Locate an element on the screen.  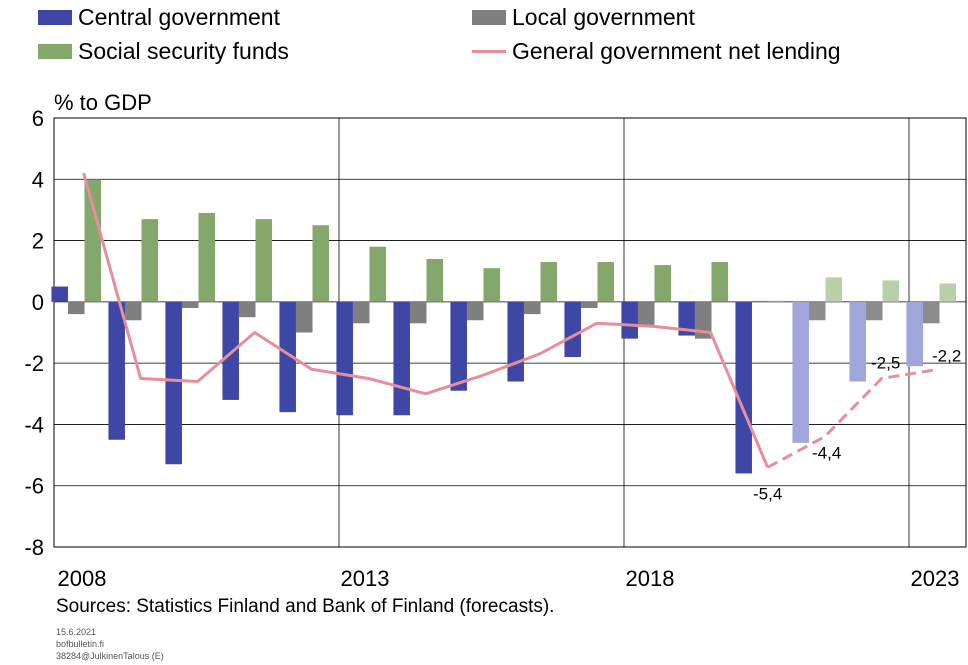
net-lending-forecast-line is located at coordinates (852, 418).